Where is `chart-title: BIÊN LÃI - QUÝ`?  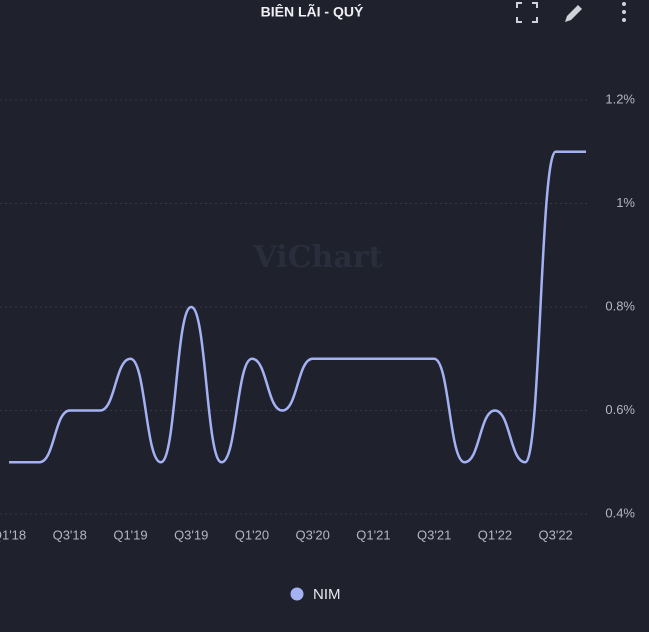 chart-title: BIÊN LÃI - QUÝ is located at coordinates (312, 11).